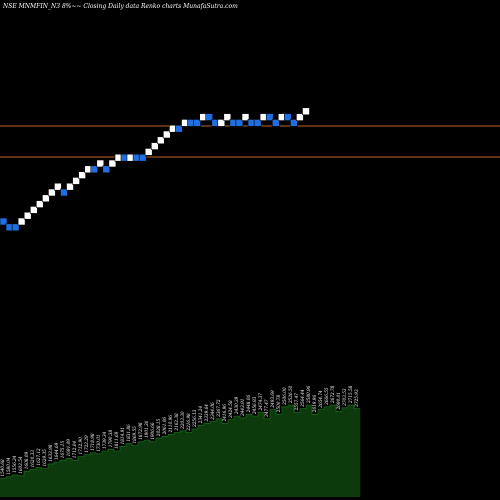 The height and width of the screenshot is (500, 500). I want to click on reference-lines, so click(250, 141).